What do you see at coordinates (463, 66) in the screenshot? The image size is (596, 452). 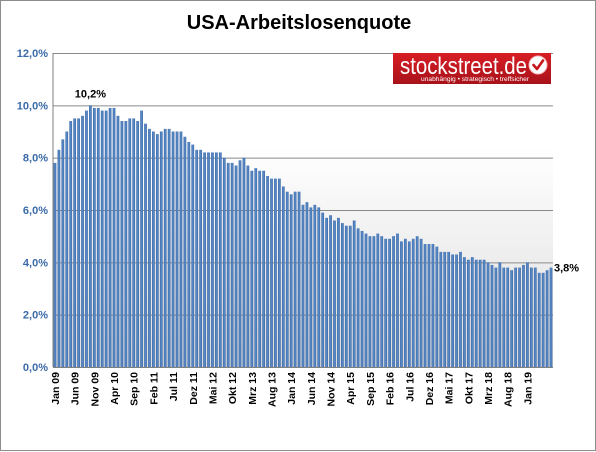 I see `logo-text: stockstreet.de` at bounding box center [463, 66].